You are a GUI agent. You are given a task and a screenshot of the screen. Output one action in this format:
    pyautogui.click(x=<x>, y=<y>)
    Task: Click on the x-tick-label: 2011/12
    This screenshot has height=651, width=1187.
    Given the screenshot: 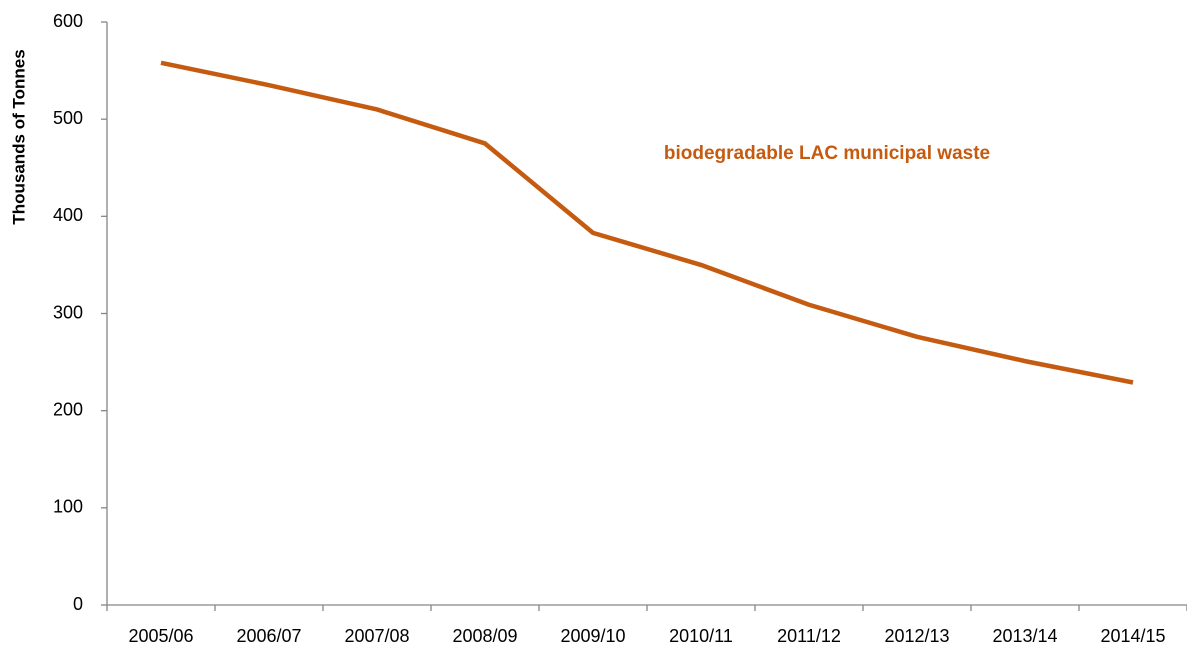 What is the action you would take?
    pyautogui.click(x=809, y=636)
    